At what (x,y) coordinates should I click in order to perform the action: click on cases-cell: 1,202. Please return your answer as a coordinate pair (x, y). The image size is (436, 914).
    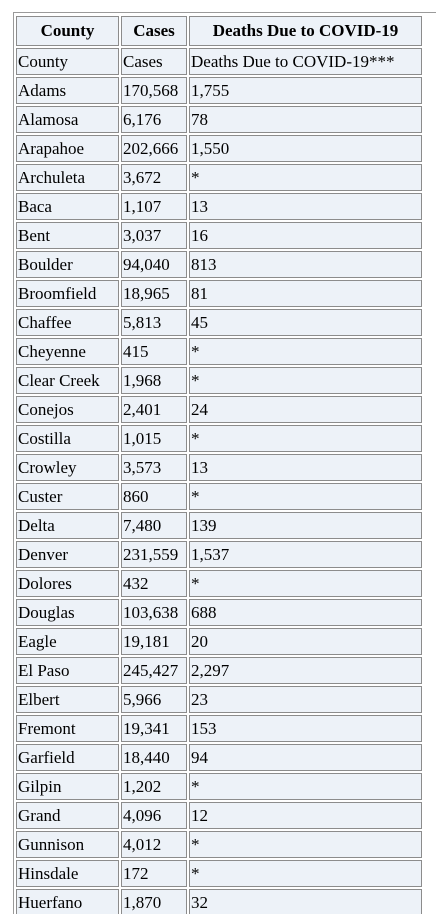
    Looking at the image, I should click on (154, 786).